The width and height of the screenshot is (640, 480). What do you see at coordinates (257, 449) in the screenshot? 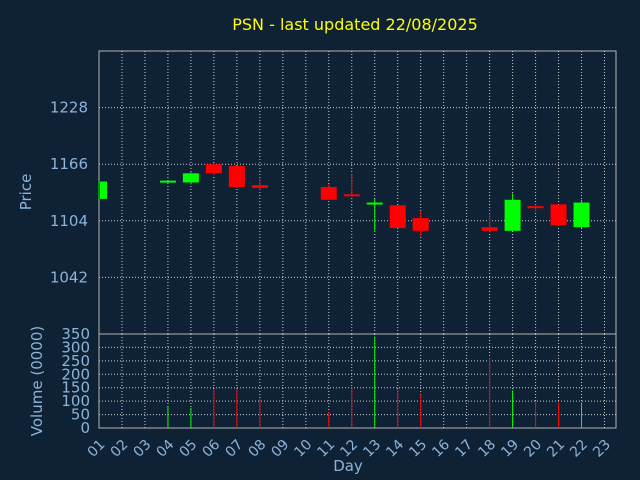
I see `x-tick-label: 08` at bounding box center [257, 449].